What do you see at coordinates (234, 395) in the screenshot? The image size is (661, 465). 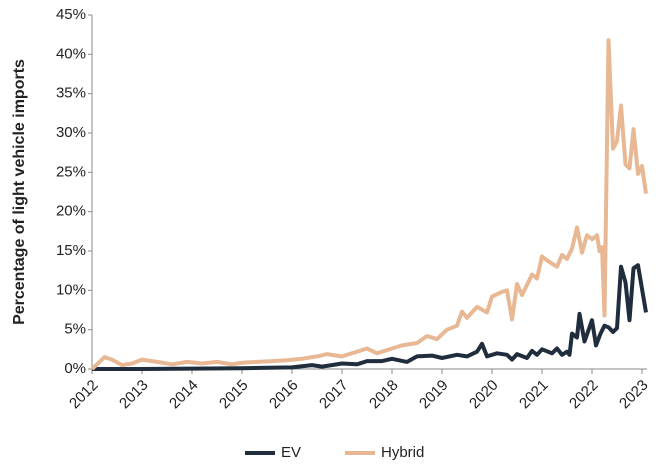 I see `x-tick-label: 2015` at bounding box center [234, 395].